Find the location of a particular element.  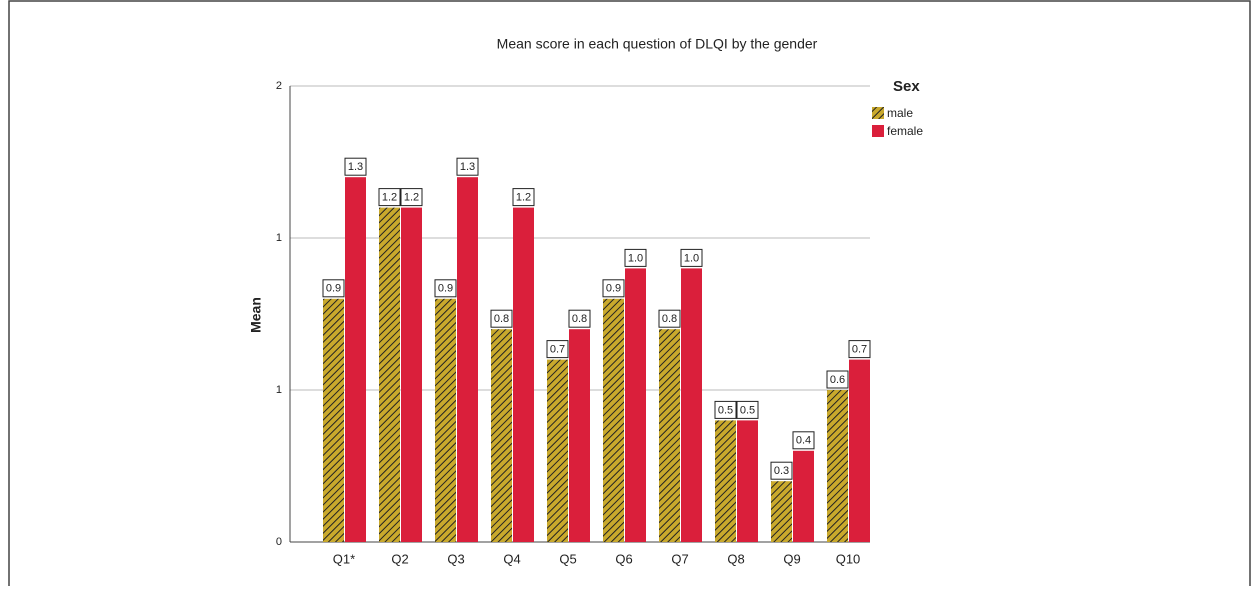

x-tick-label: Q9 is located at coordinates (791, 558).